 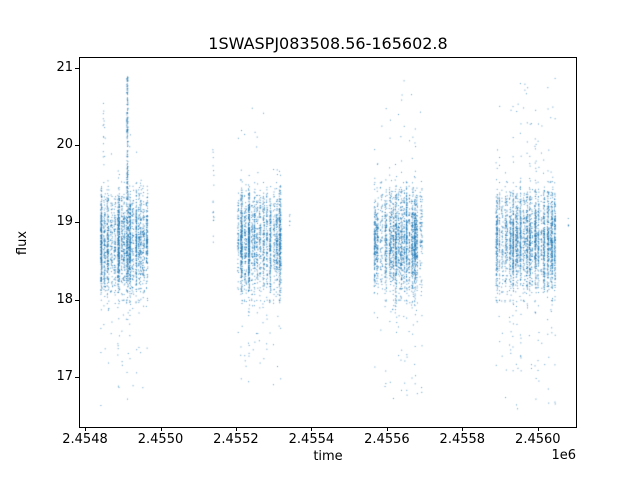 What do you see at coordinates (311, 439) in the screenshot?
I see `x-tick-label: 2.4554` at bounding box center [311, 439].